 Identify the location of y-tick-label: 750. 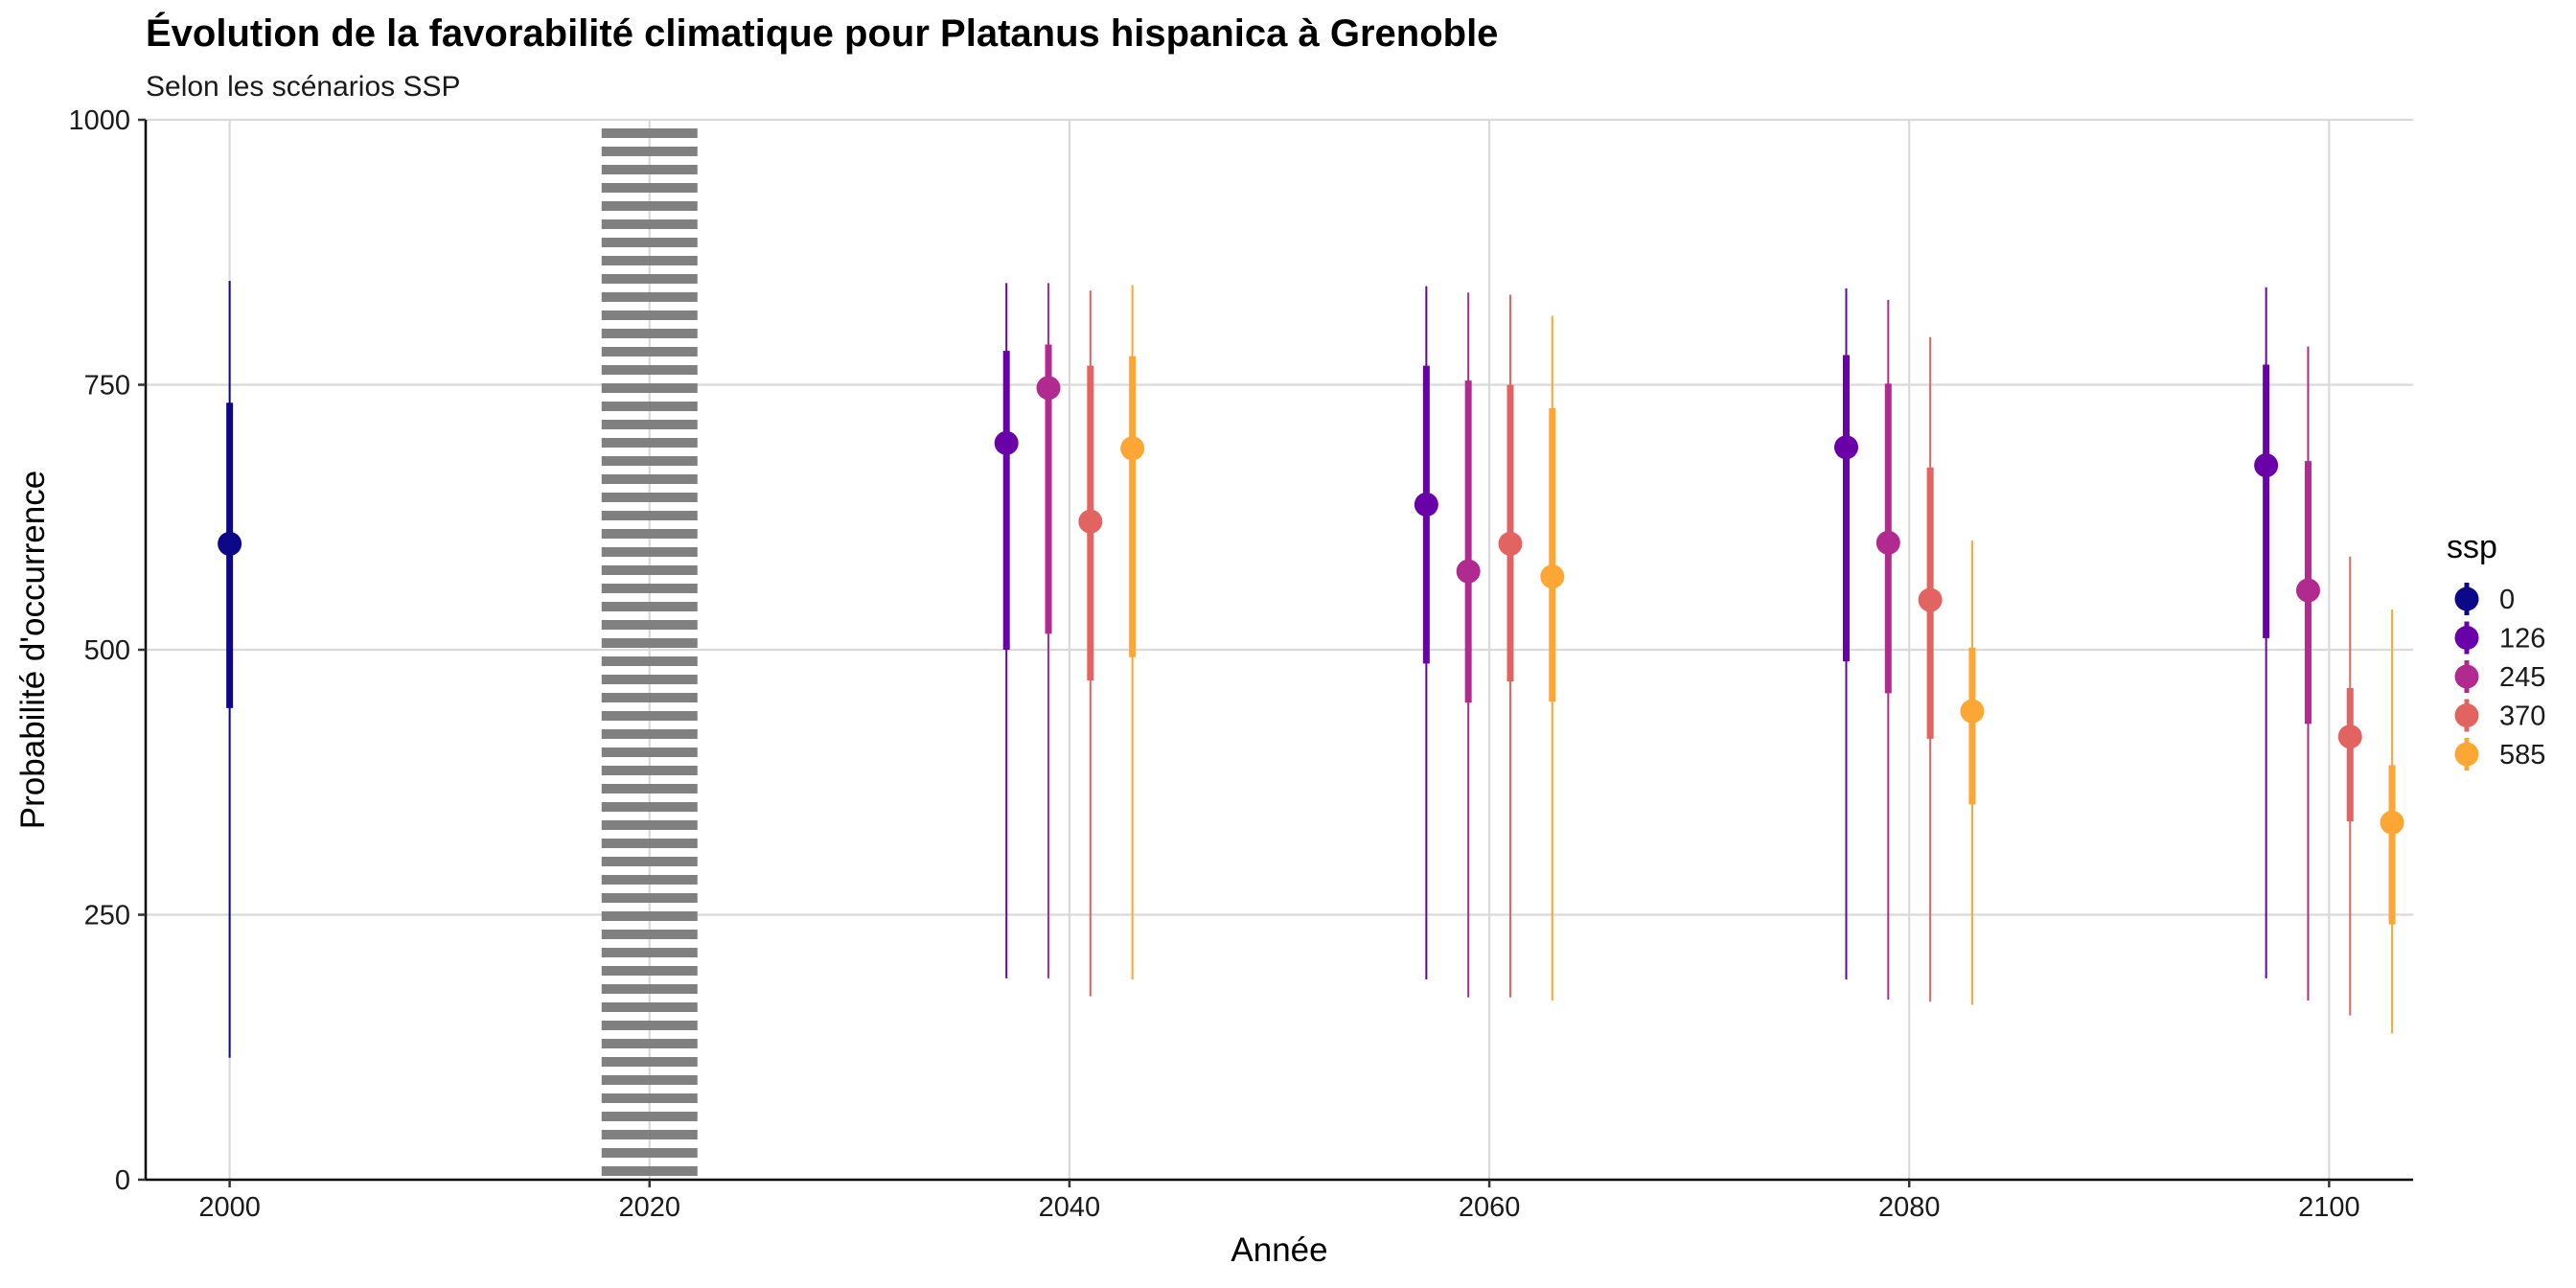
(107, 386).